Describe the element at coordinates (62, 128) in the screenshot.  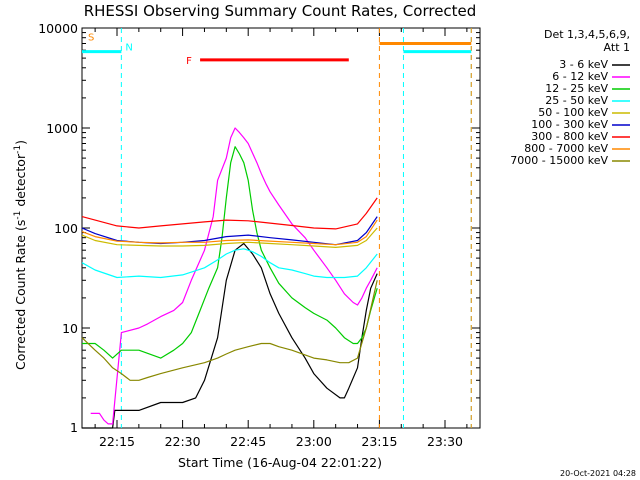
I see `y-tick-label: 1000` at that location.